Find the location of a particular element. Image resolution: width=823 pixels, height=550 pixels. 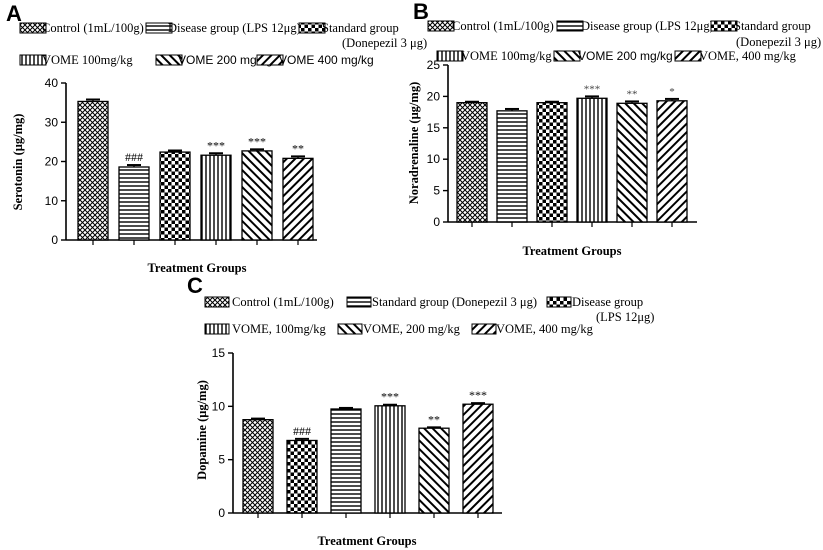

panel-b-legend-label: Disease group (LPS 12μg) is located at coordinates (647, 26).